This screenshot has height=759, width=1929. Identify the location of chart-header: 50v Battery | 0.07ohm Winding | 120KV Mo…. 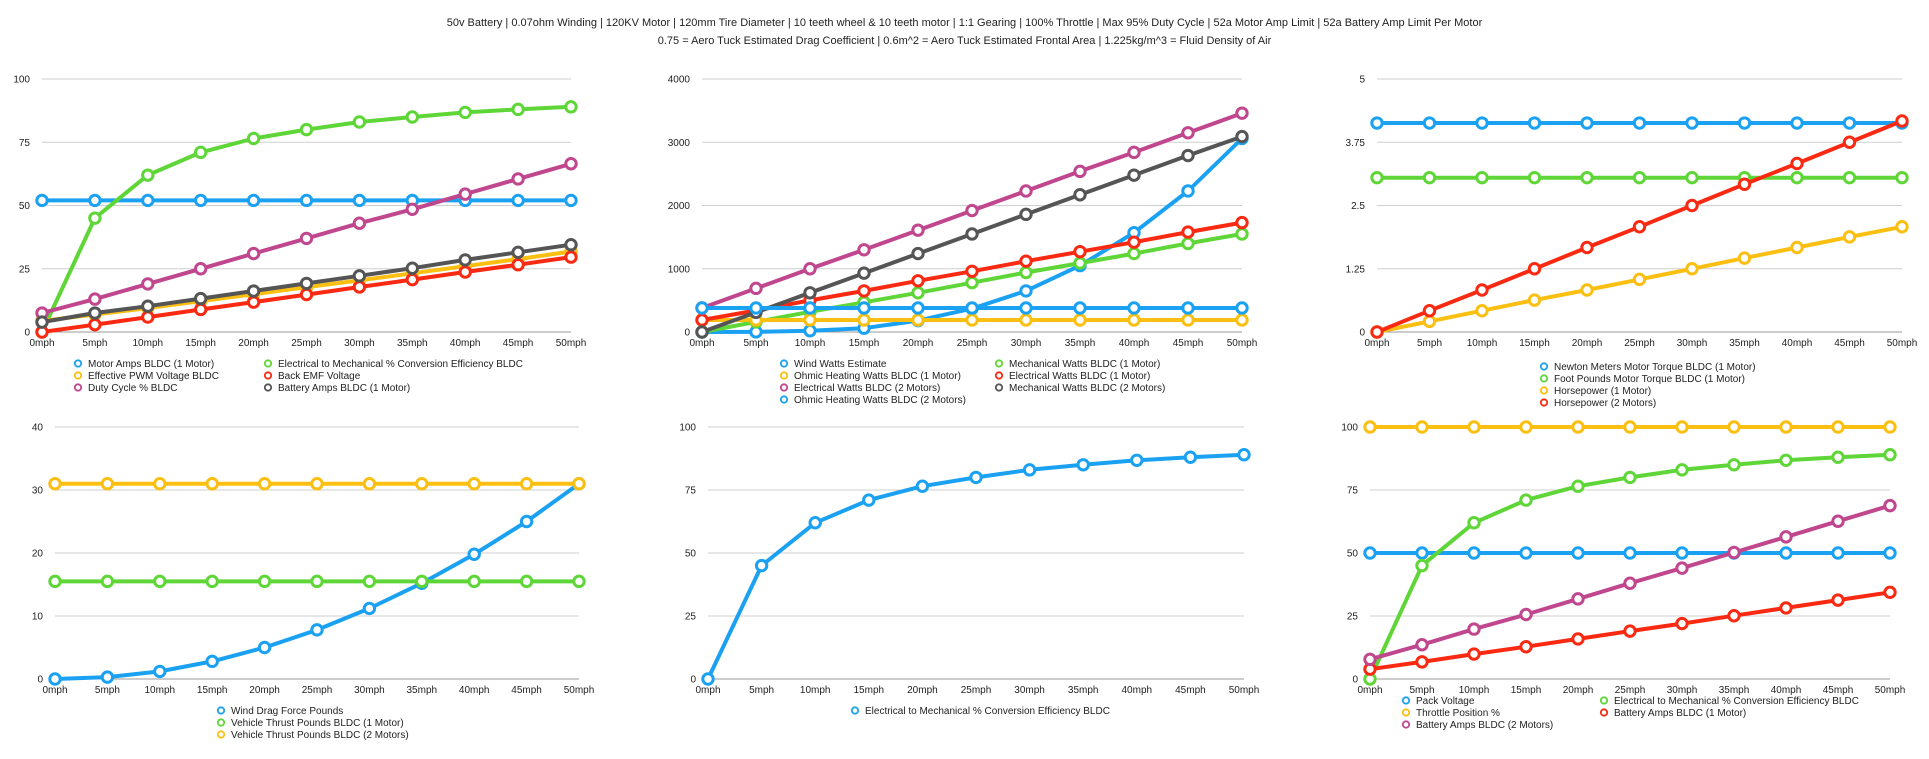
(964, 32).